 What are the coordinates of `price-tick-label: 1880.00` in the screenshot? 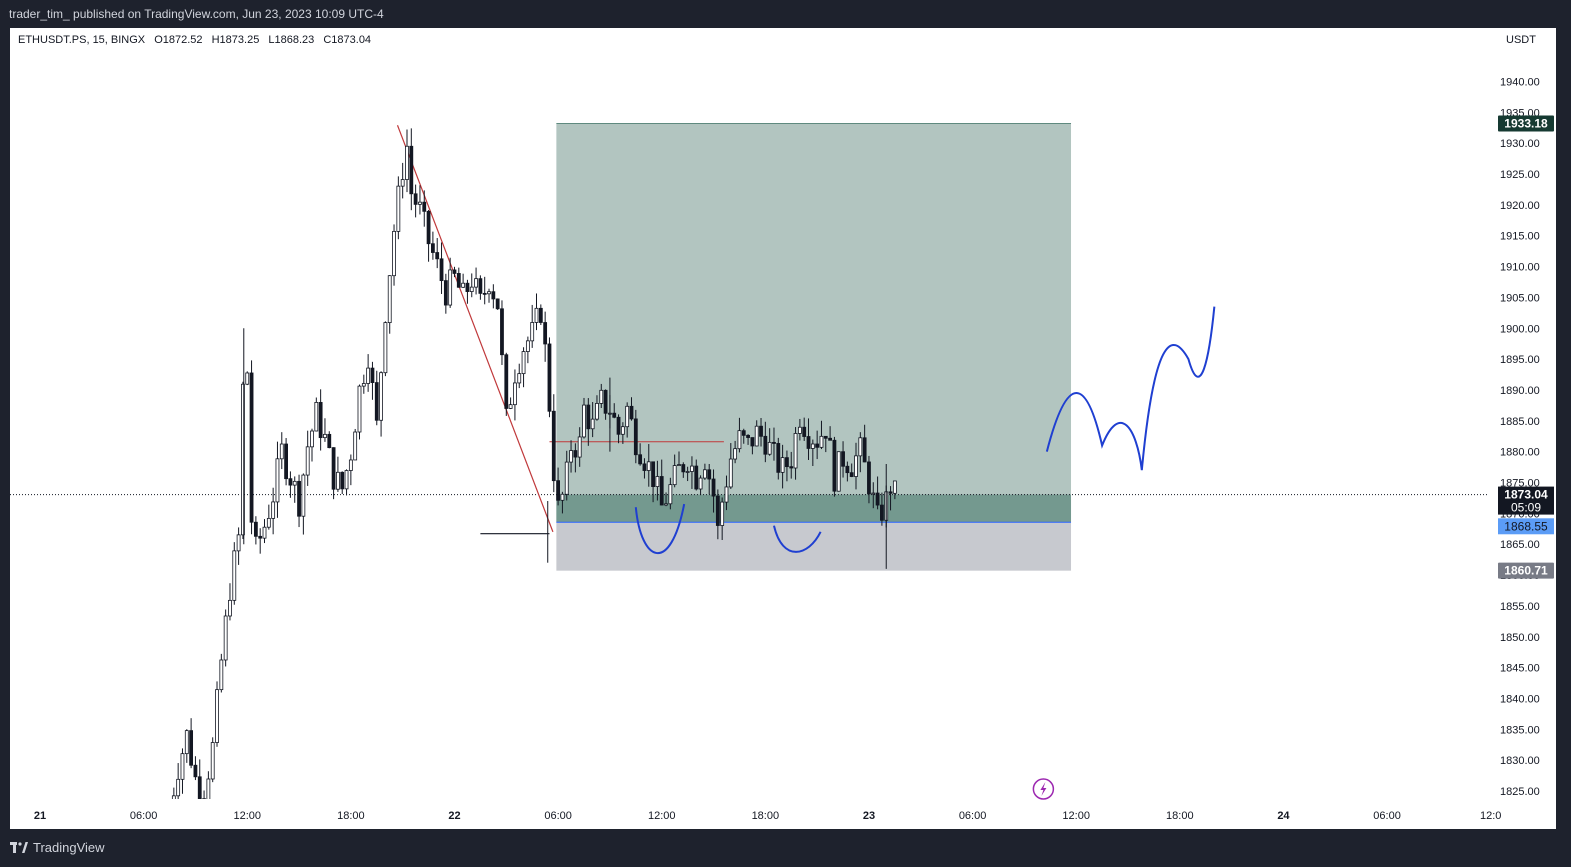 It's located at (1520, 453).